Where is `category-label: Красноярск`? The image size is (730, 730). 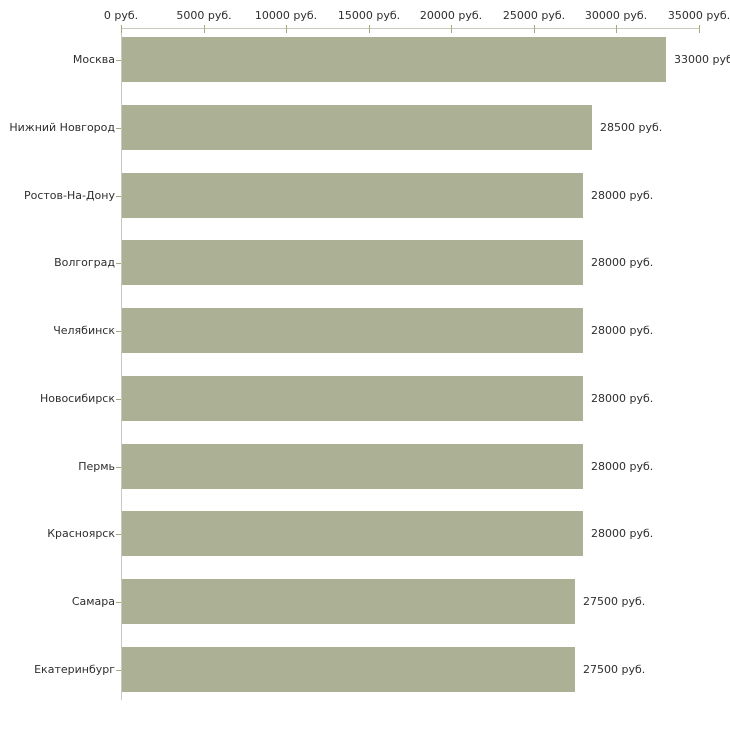
category-label: Красноярск is located at coordinates (81, 533).